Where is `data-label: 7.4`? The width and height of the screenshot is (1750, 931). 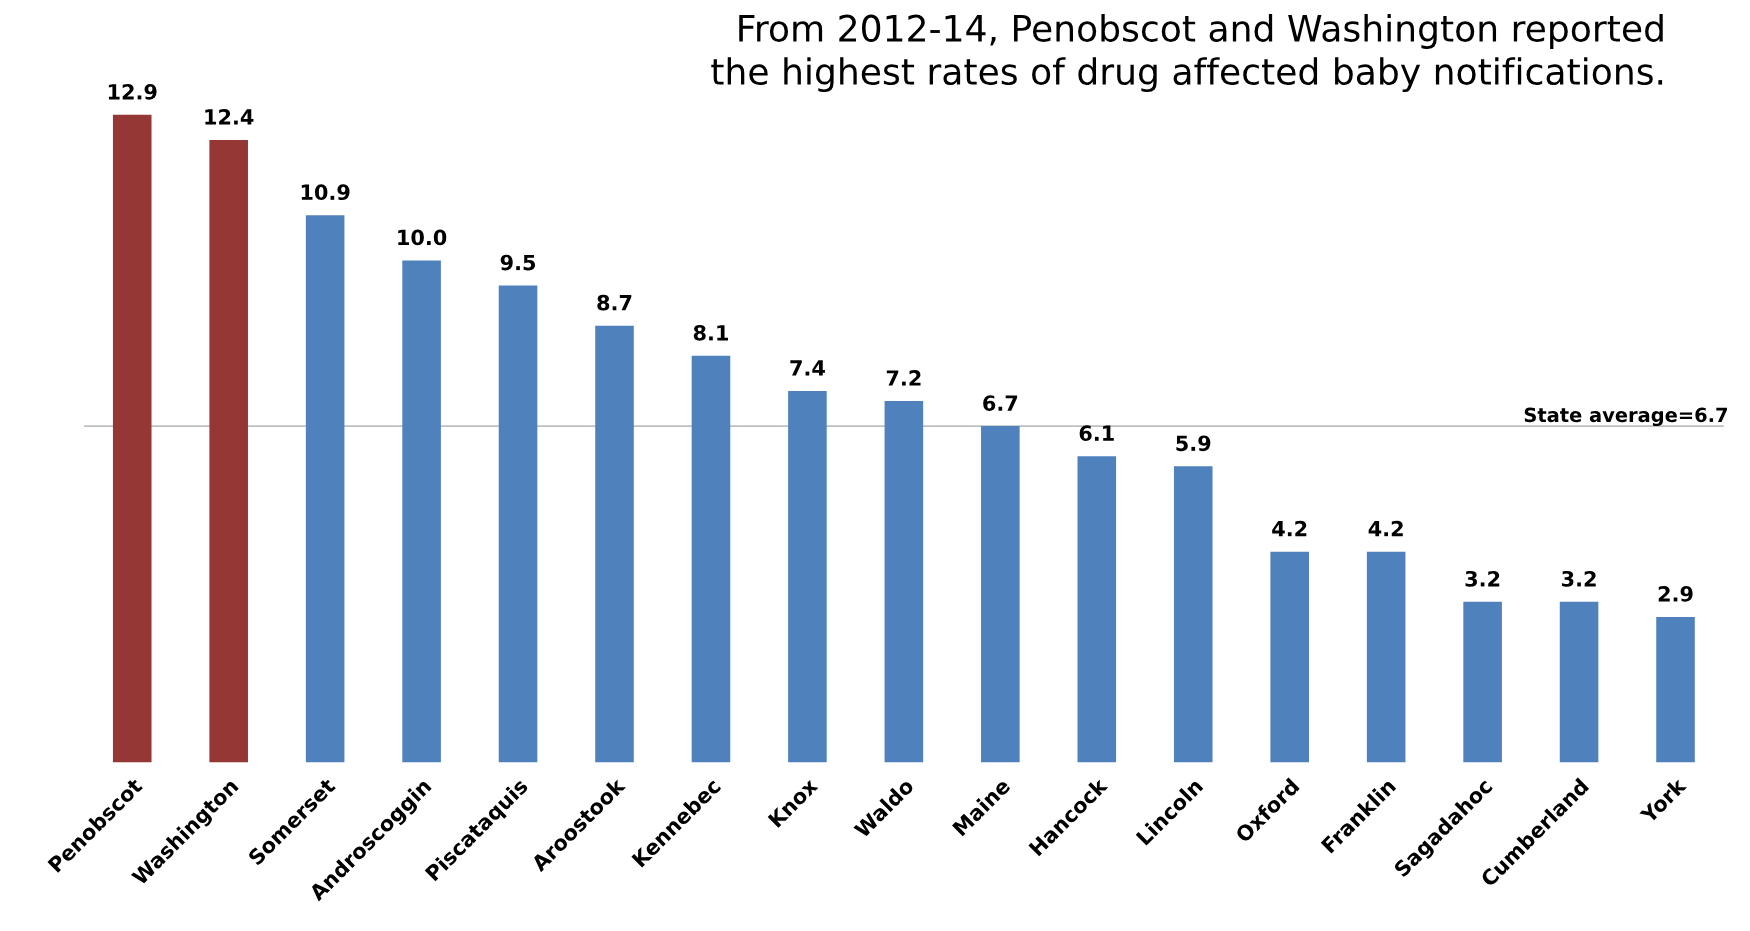
data-label: 7.4 is located at coordinates (807, 368).